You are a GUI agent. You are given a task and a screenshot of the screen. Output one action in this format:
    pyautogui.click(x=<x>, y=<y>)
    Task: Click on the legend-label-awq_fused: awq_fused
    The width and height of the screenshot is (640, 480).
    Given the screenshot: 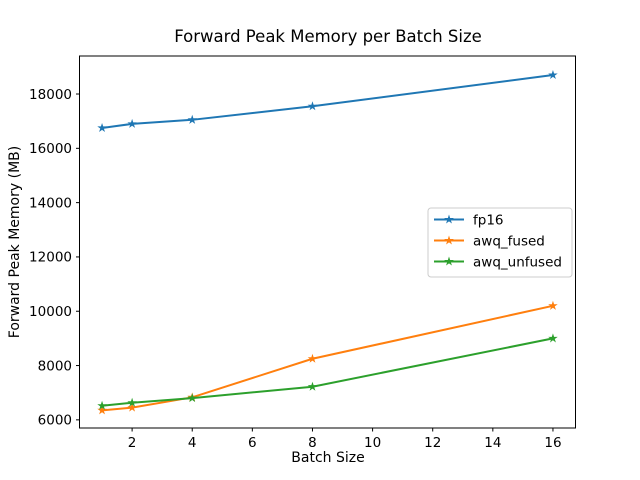 What is the action you would take?
    pyautogui.click(x=509, y=241)
    